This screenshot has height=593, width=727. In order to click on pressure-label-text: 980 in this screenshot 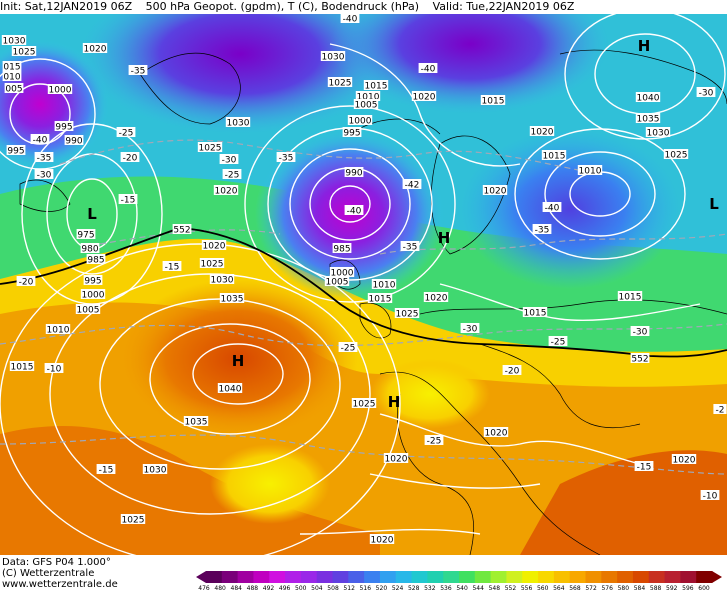, I will do `click(89, 250)`.